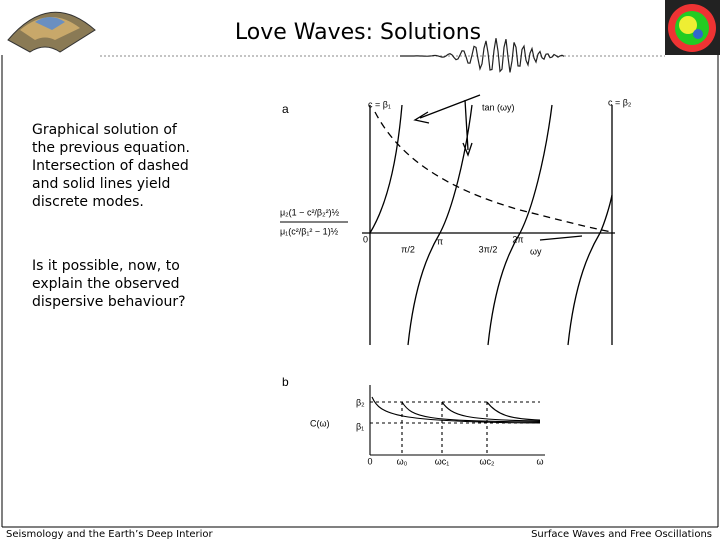  What do you see at coordinates (408, 249) in the screenshot?
I see `x-label: π/2` at bounding box center [408, 249].